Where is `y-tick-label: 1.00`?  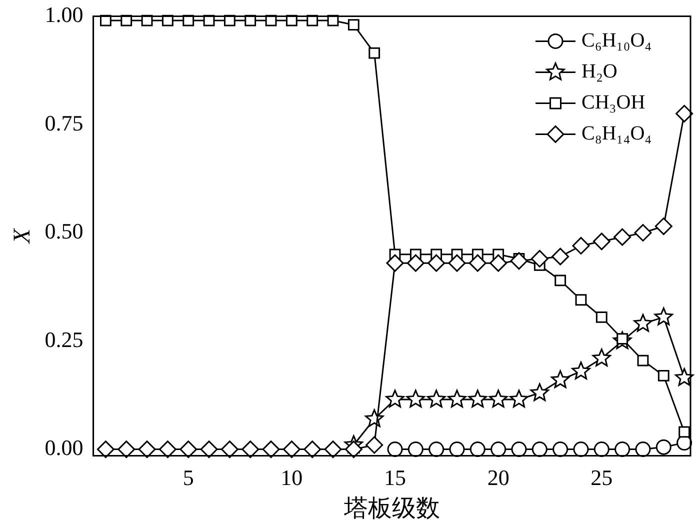 y-tick-label: 1.00 is located at coordinates (64, 14).